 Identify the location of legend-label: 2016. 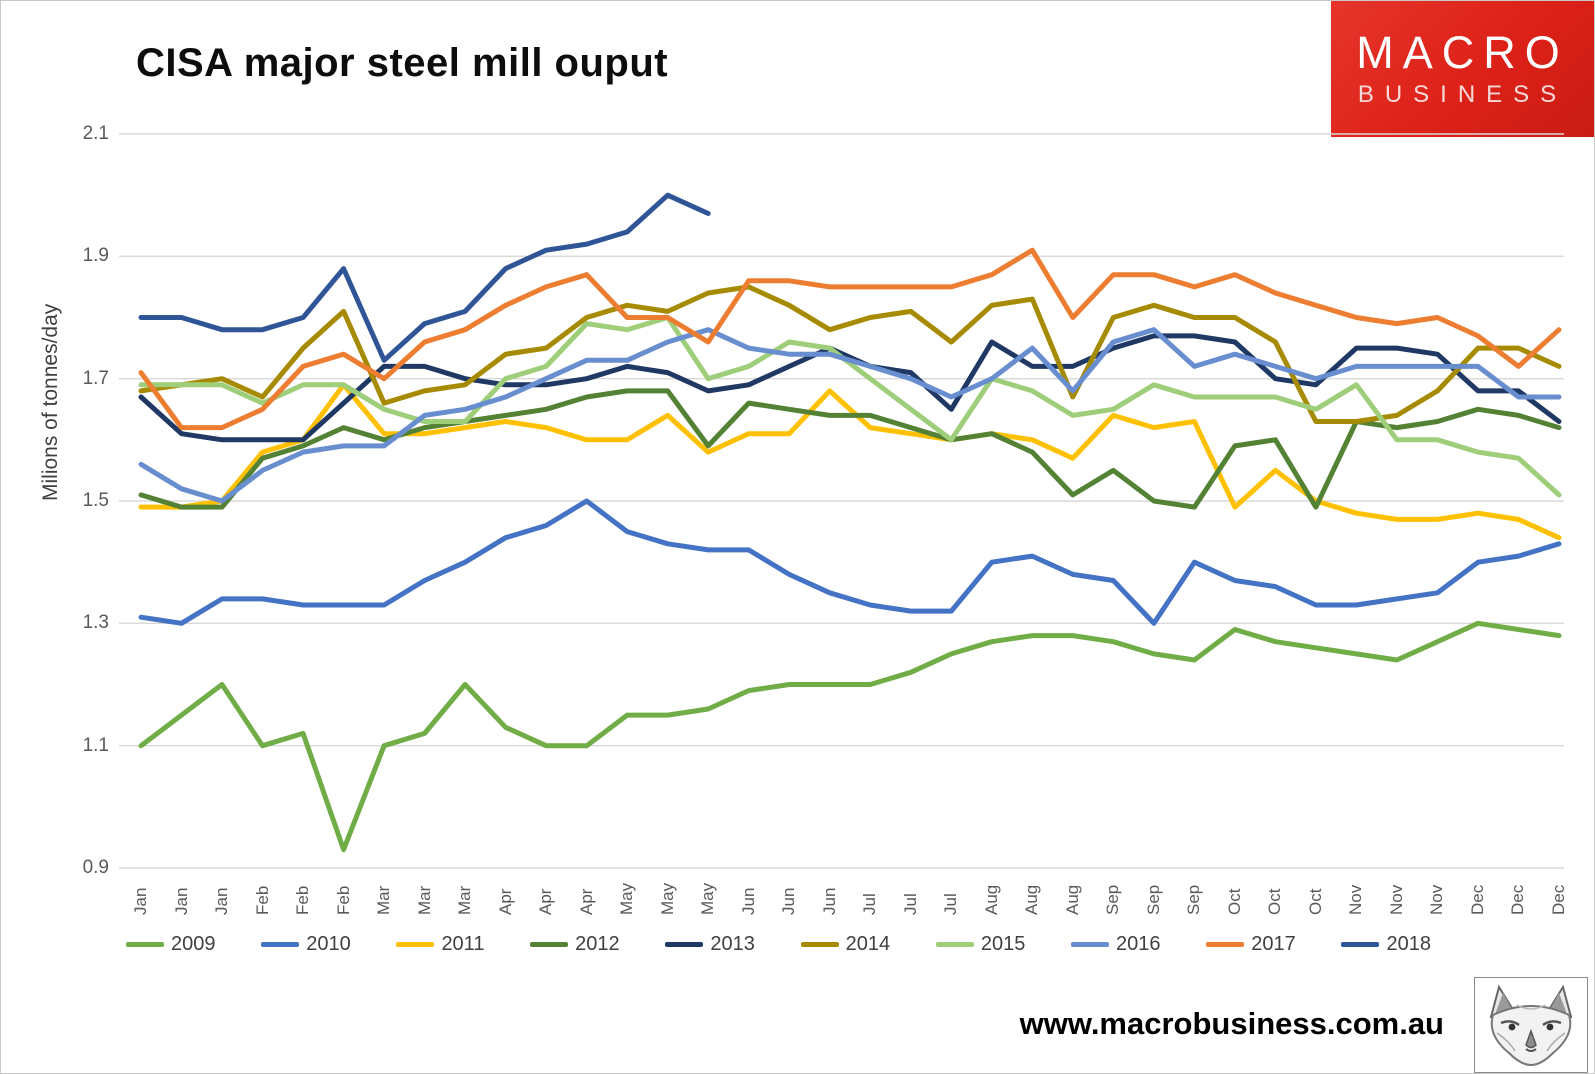
(1138, 944).